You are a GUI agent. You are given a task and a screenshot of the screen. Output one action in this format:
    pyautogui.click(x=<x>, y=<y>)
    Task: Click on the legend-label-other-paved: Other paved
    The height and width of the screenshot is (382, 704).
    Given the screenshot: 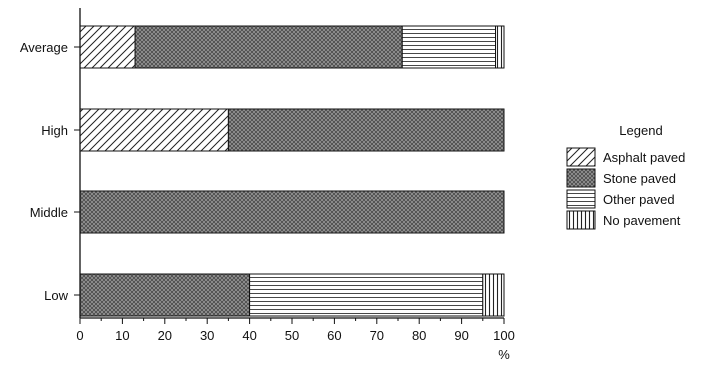 What is the action you would take?
    pyautogui.click(x=639, y=199)
    